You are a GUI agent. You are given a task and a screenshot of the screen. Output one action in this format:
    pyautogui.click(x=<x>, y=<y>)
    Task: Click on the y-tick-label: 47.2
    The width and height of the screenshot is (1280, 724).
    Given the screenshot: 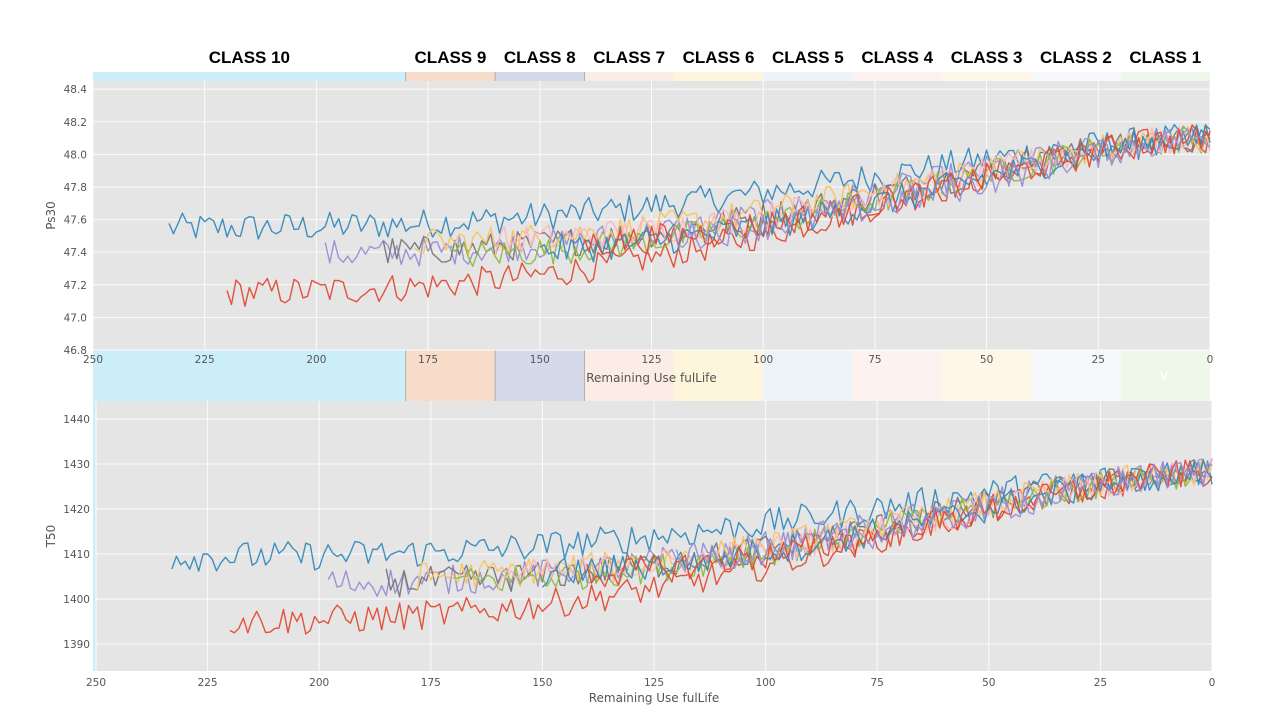 What is the action you would take?
    pyautogui.click(x=75, y=286)
    